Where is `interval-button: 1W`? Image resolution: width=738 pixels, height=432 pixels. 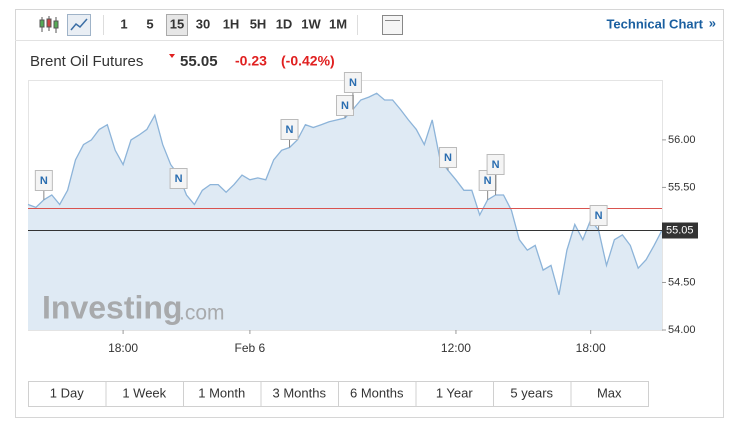 interval-button: 1W is located at coordinates (311, 23).